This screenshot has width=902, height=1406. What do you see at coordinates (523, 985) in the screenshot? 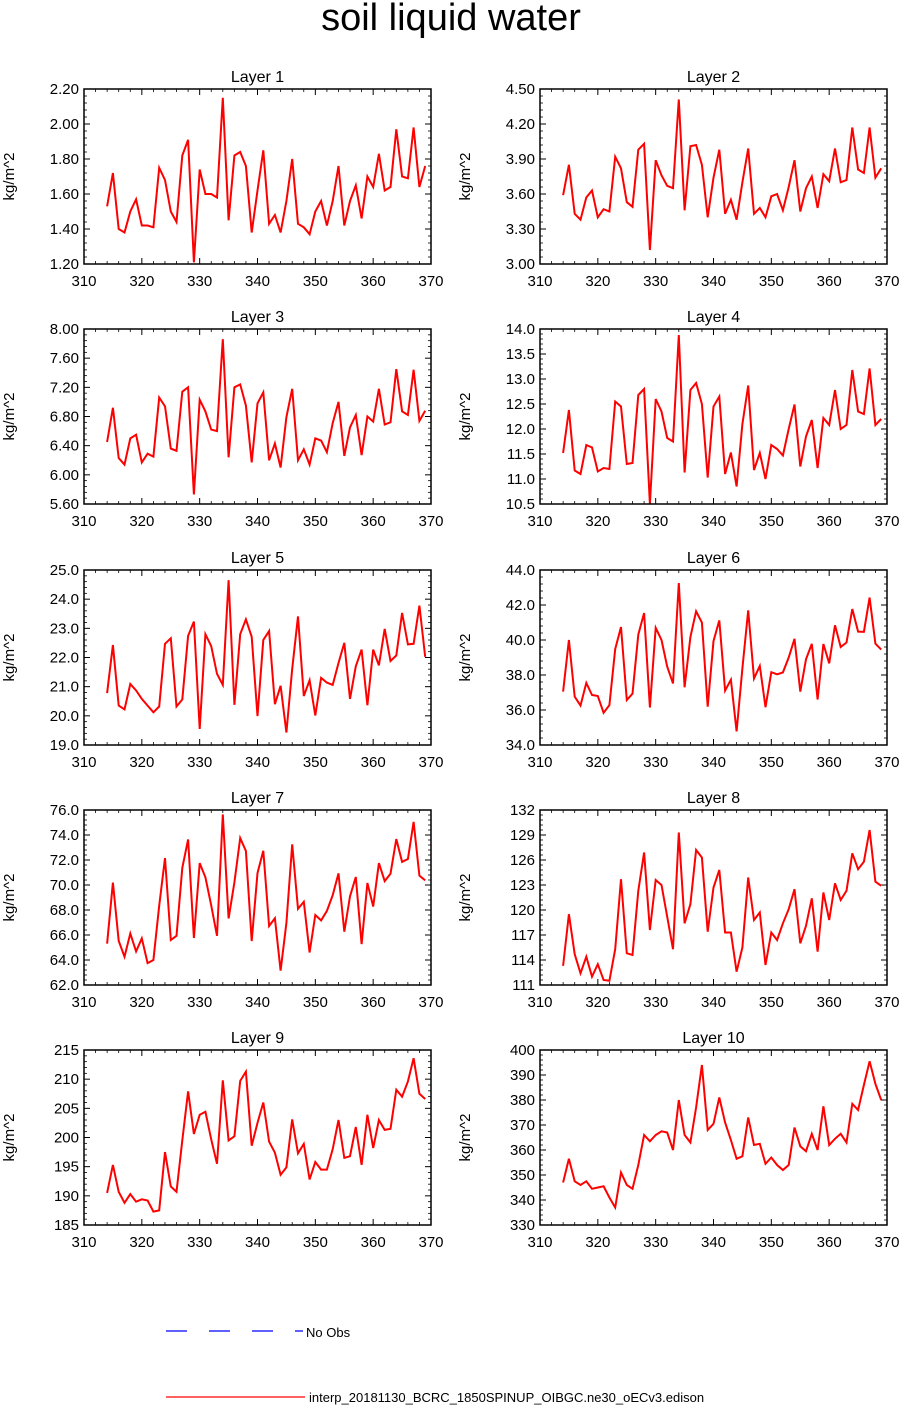
I see `y-tick-label: 111` at bounding box center [523, 985].